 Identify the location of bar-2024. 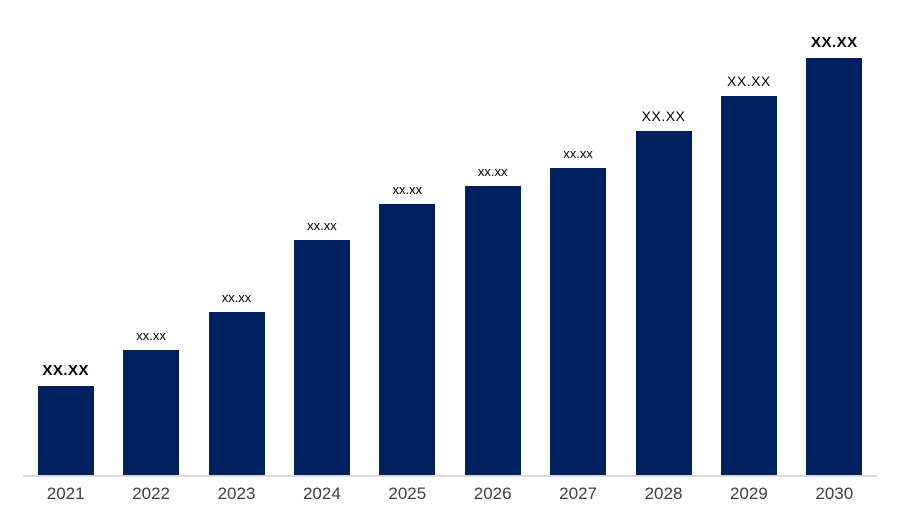
(321, 357).